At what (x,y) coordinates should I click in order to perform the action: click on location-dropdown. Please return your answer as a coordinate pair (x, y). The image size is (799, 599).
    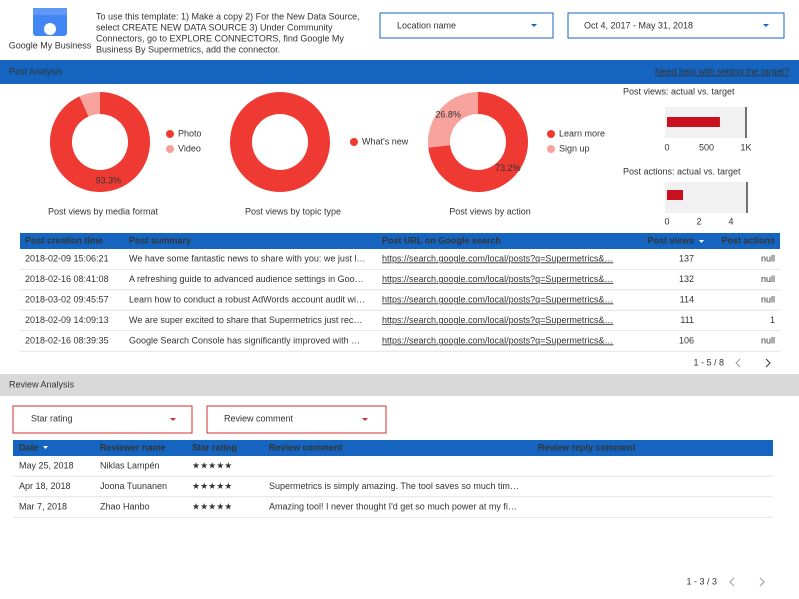
    Looking at the image, I should click on (466, 25).